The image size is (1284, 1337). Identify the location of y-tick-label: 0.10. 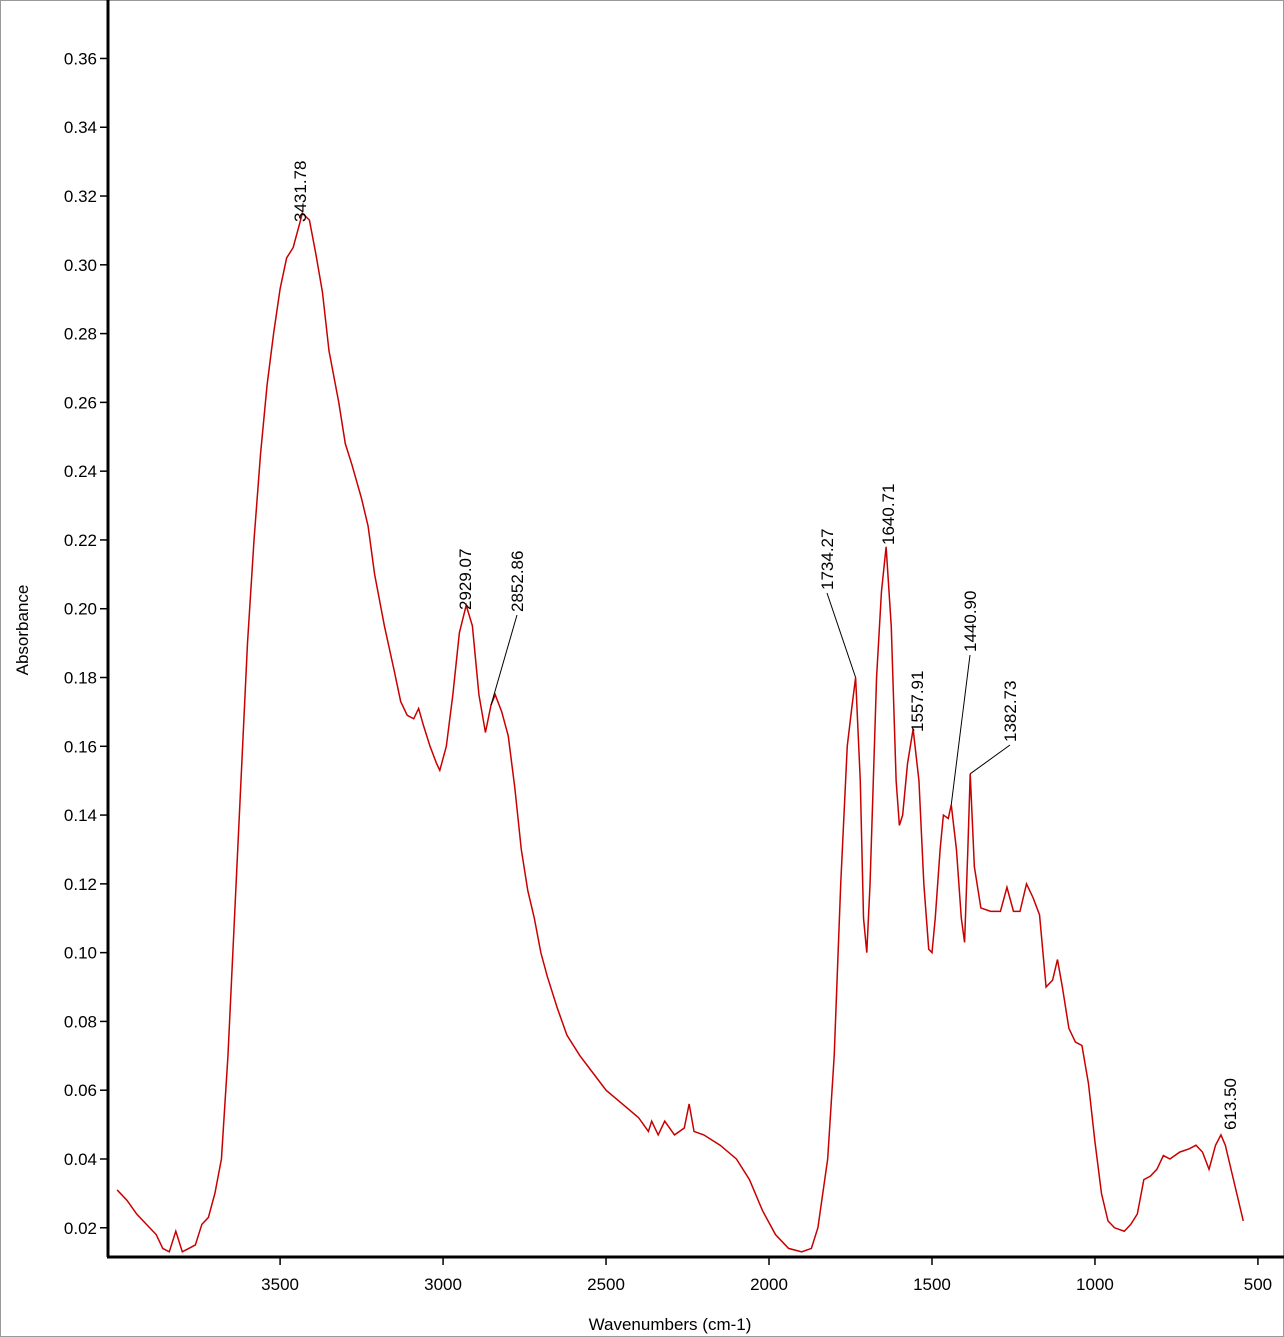
(80, 953).